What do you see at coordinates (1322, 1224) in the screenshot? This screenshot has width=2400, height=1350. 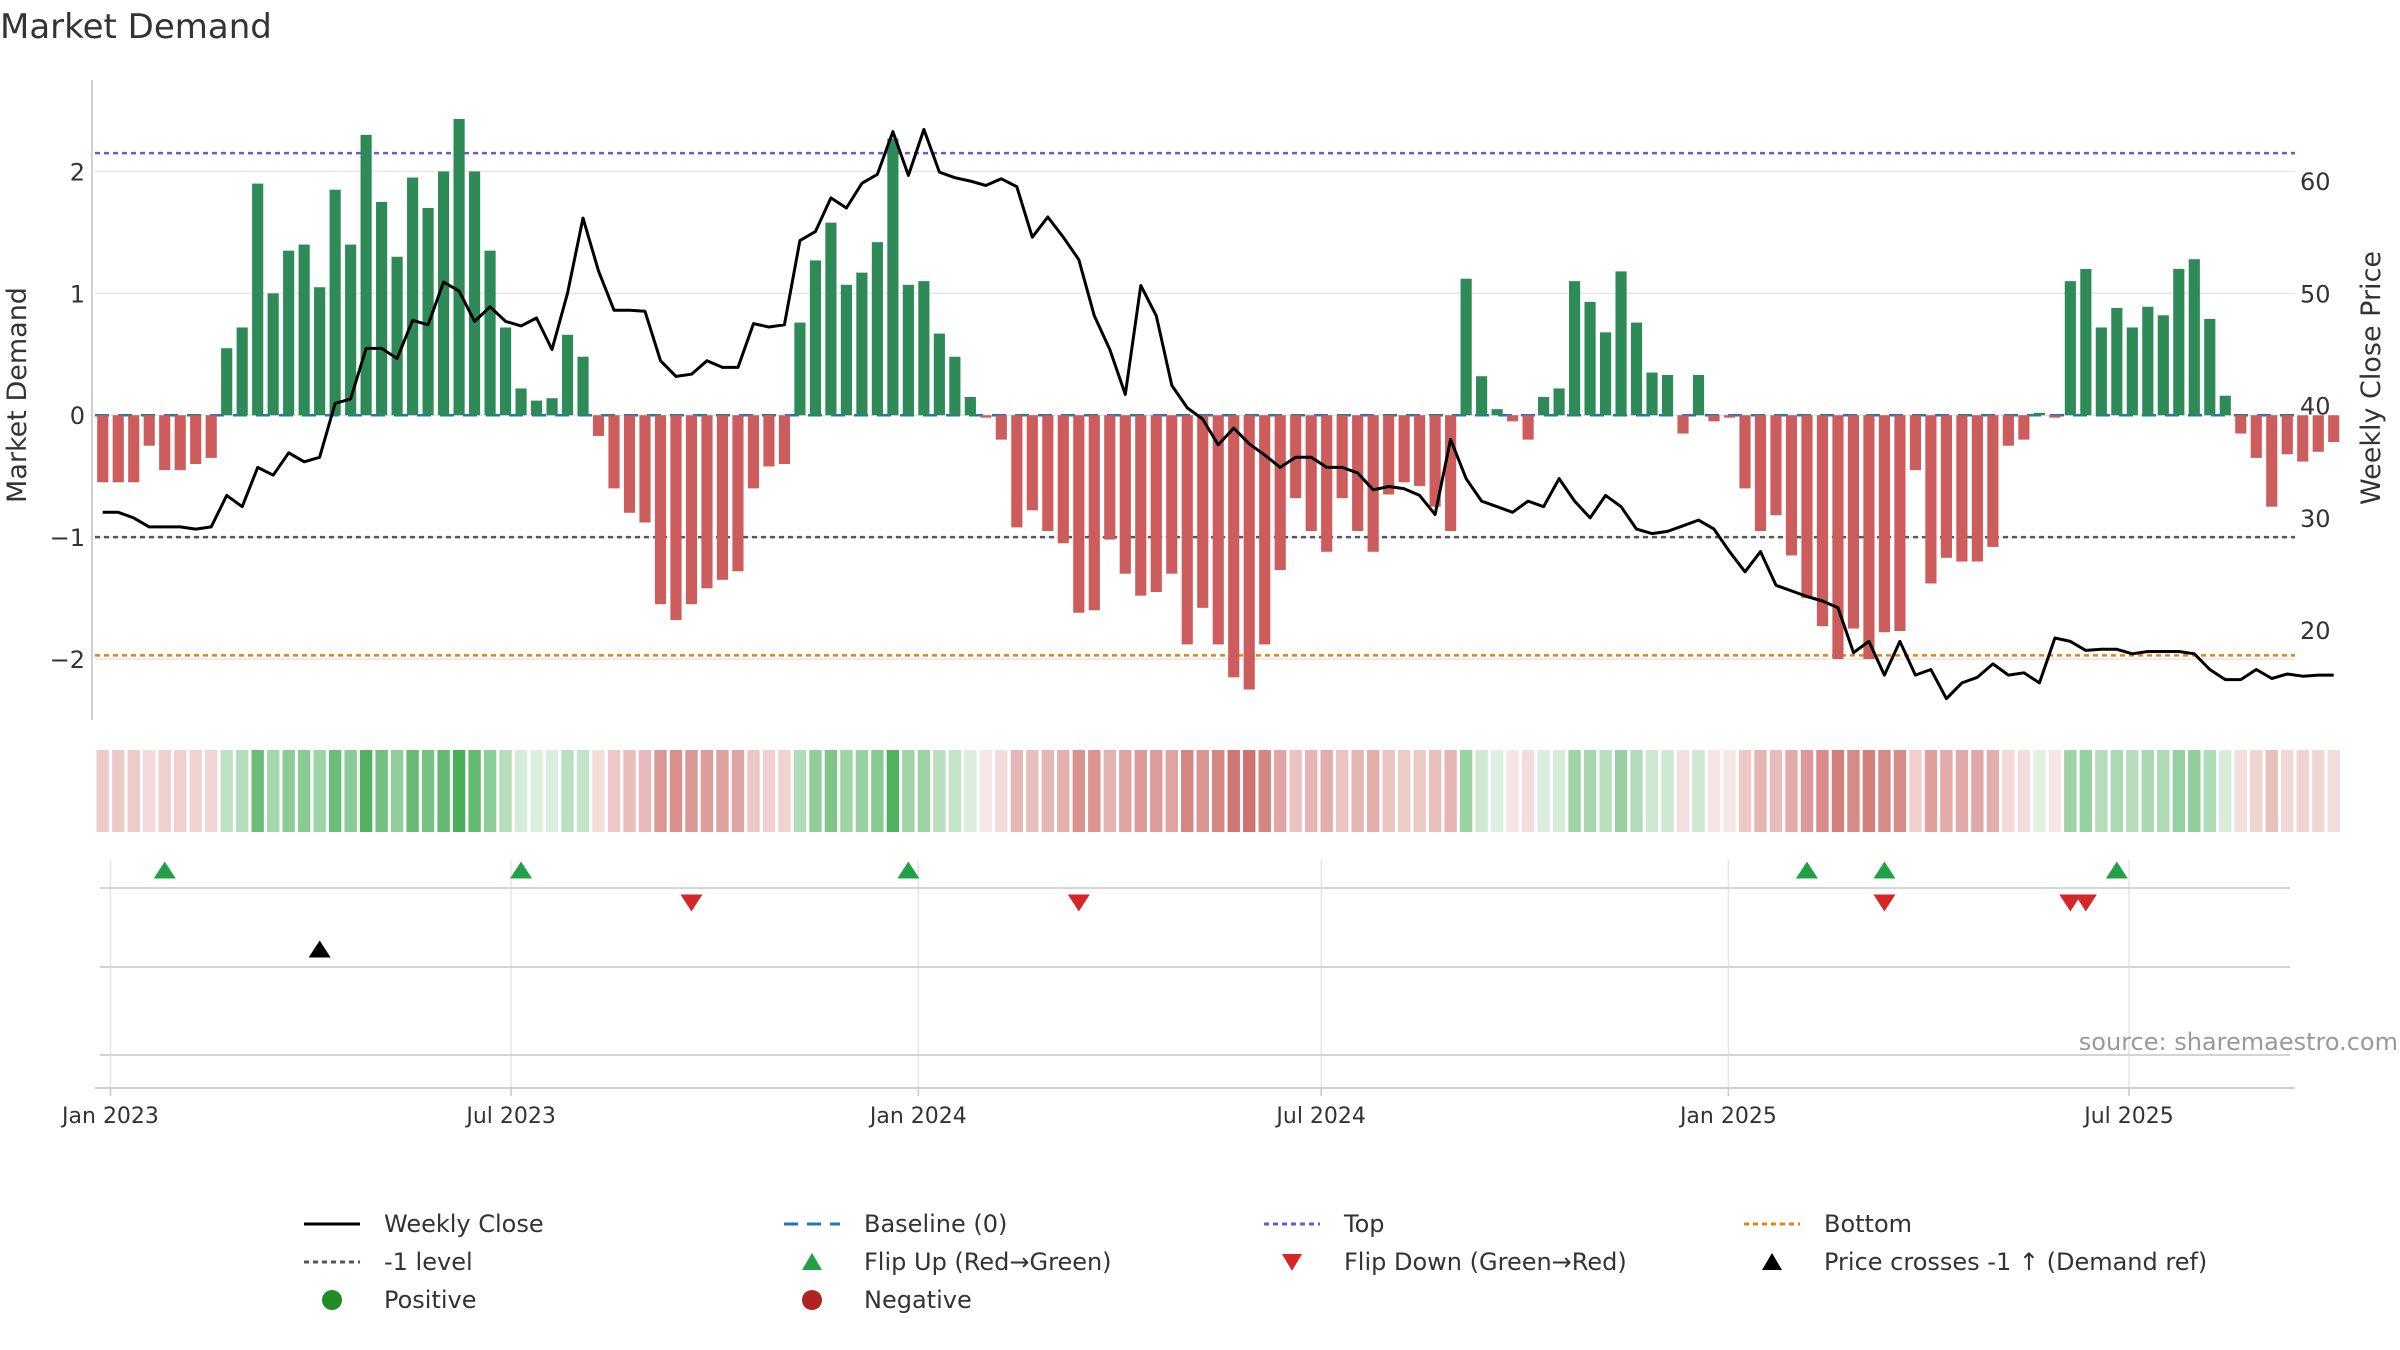 I see `legend-item-top: Top` at bounding box center [1322, 1224].